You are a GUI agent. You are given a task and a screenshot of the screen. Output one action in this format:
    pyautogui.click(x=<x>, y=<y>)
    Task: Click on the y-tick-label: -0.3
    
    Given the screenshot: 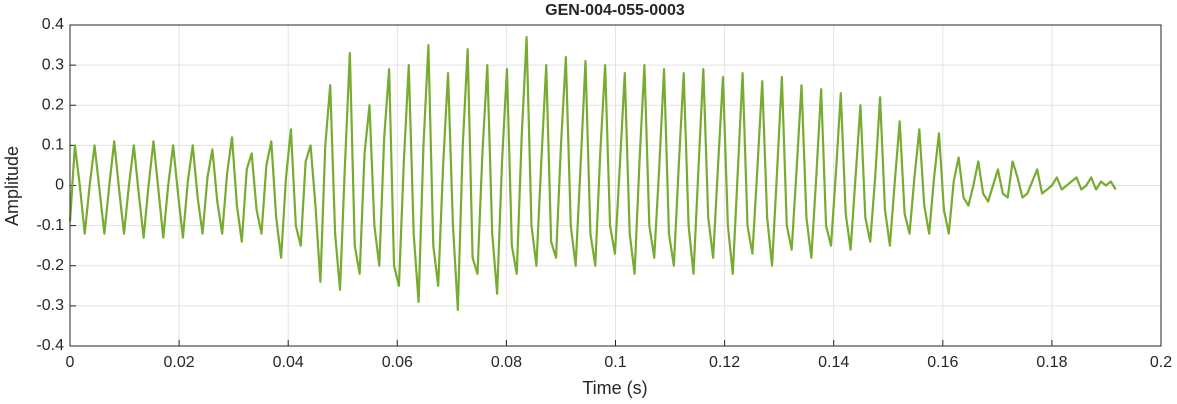 What is the action you would take?
    pyautogui.click(x=50, y=305)
    